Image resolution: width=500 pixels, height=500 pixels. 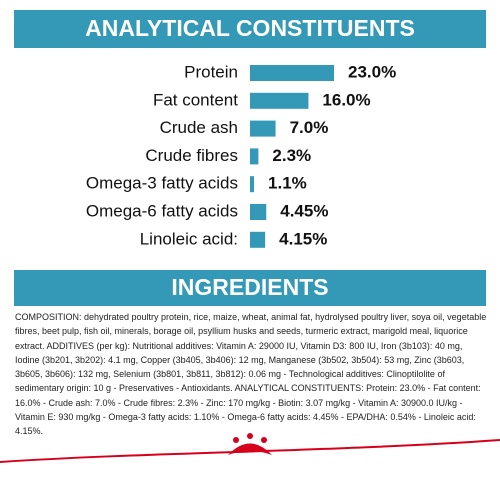 I want to click on value-label: 23.0%, so click(x=372, y=71).